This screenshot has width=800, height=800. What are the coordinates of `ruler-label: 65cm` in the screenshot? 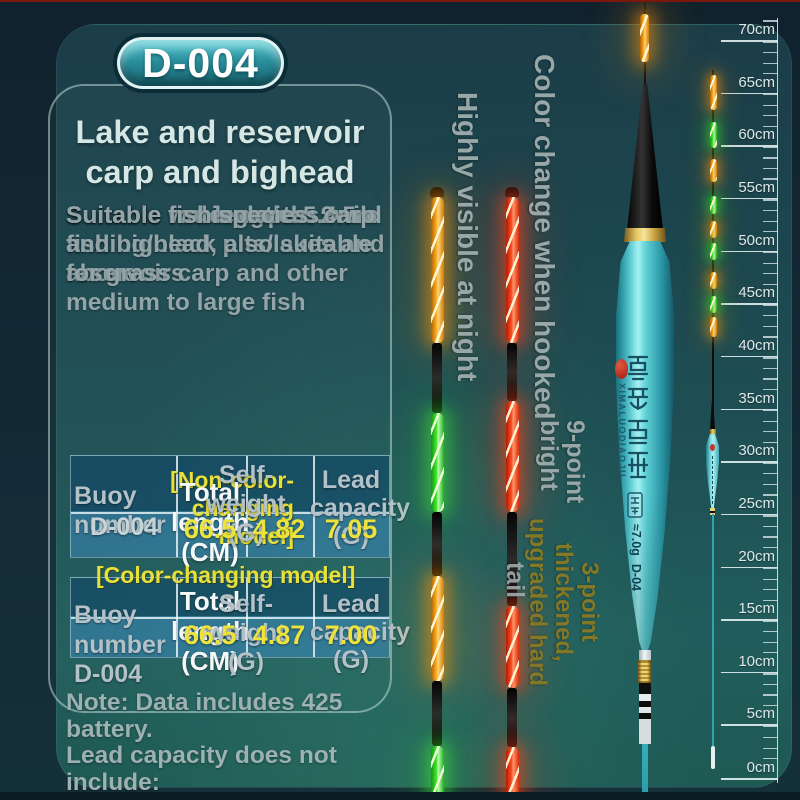 It's located at (756, 82).